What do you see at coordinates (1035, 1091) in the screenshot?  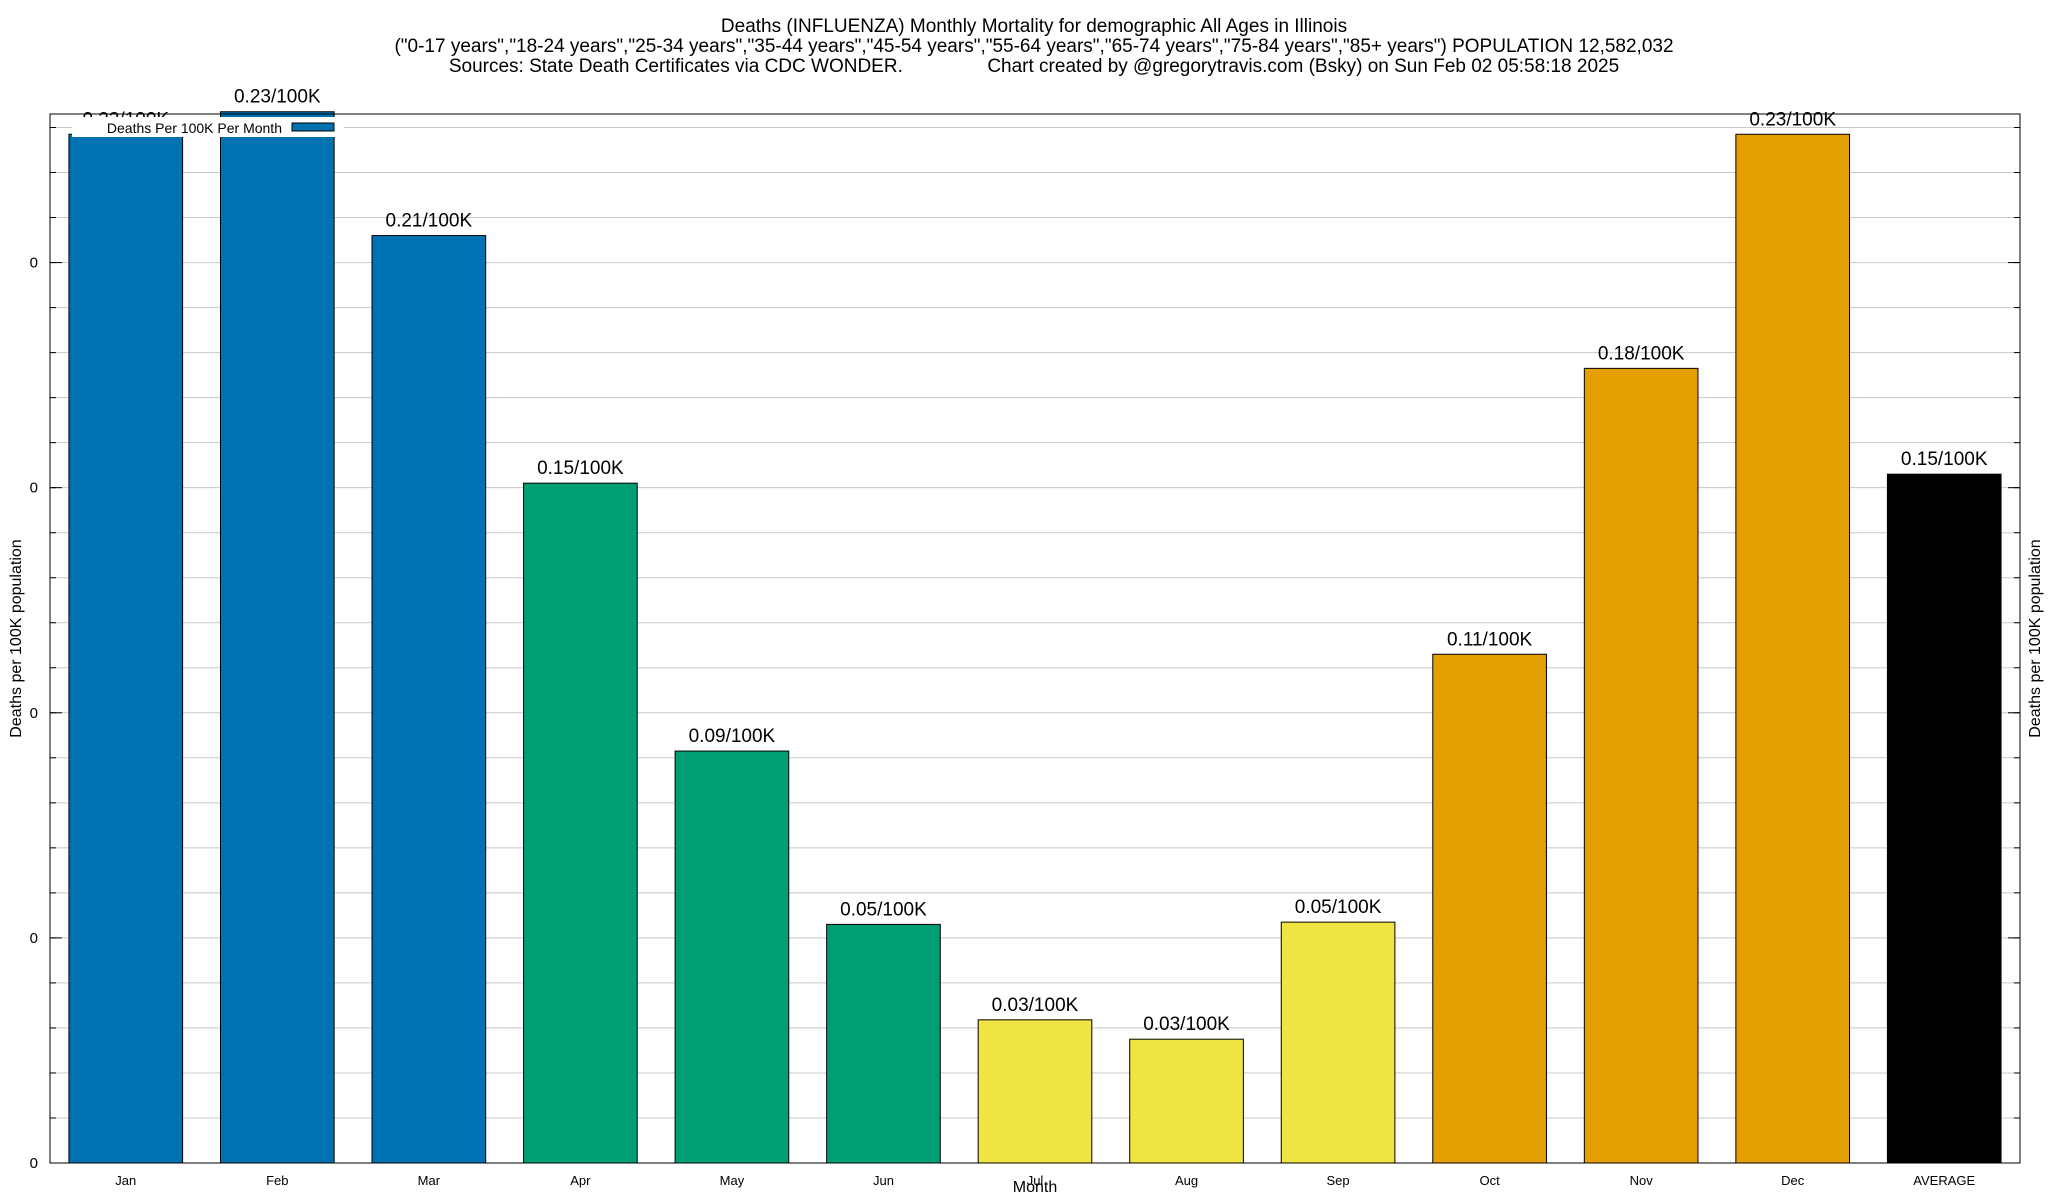 I see `bar-jul` at bounding box center [1035, 1091].